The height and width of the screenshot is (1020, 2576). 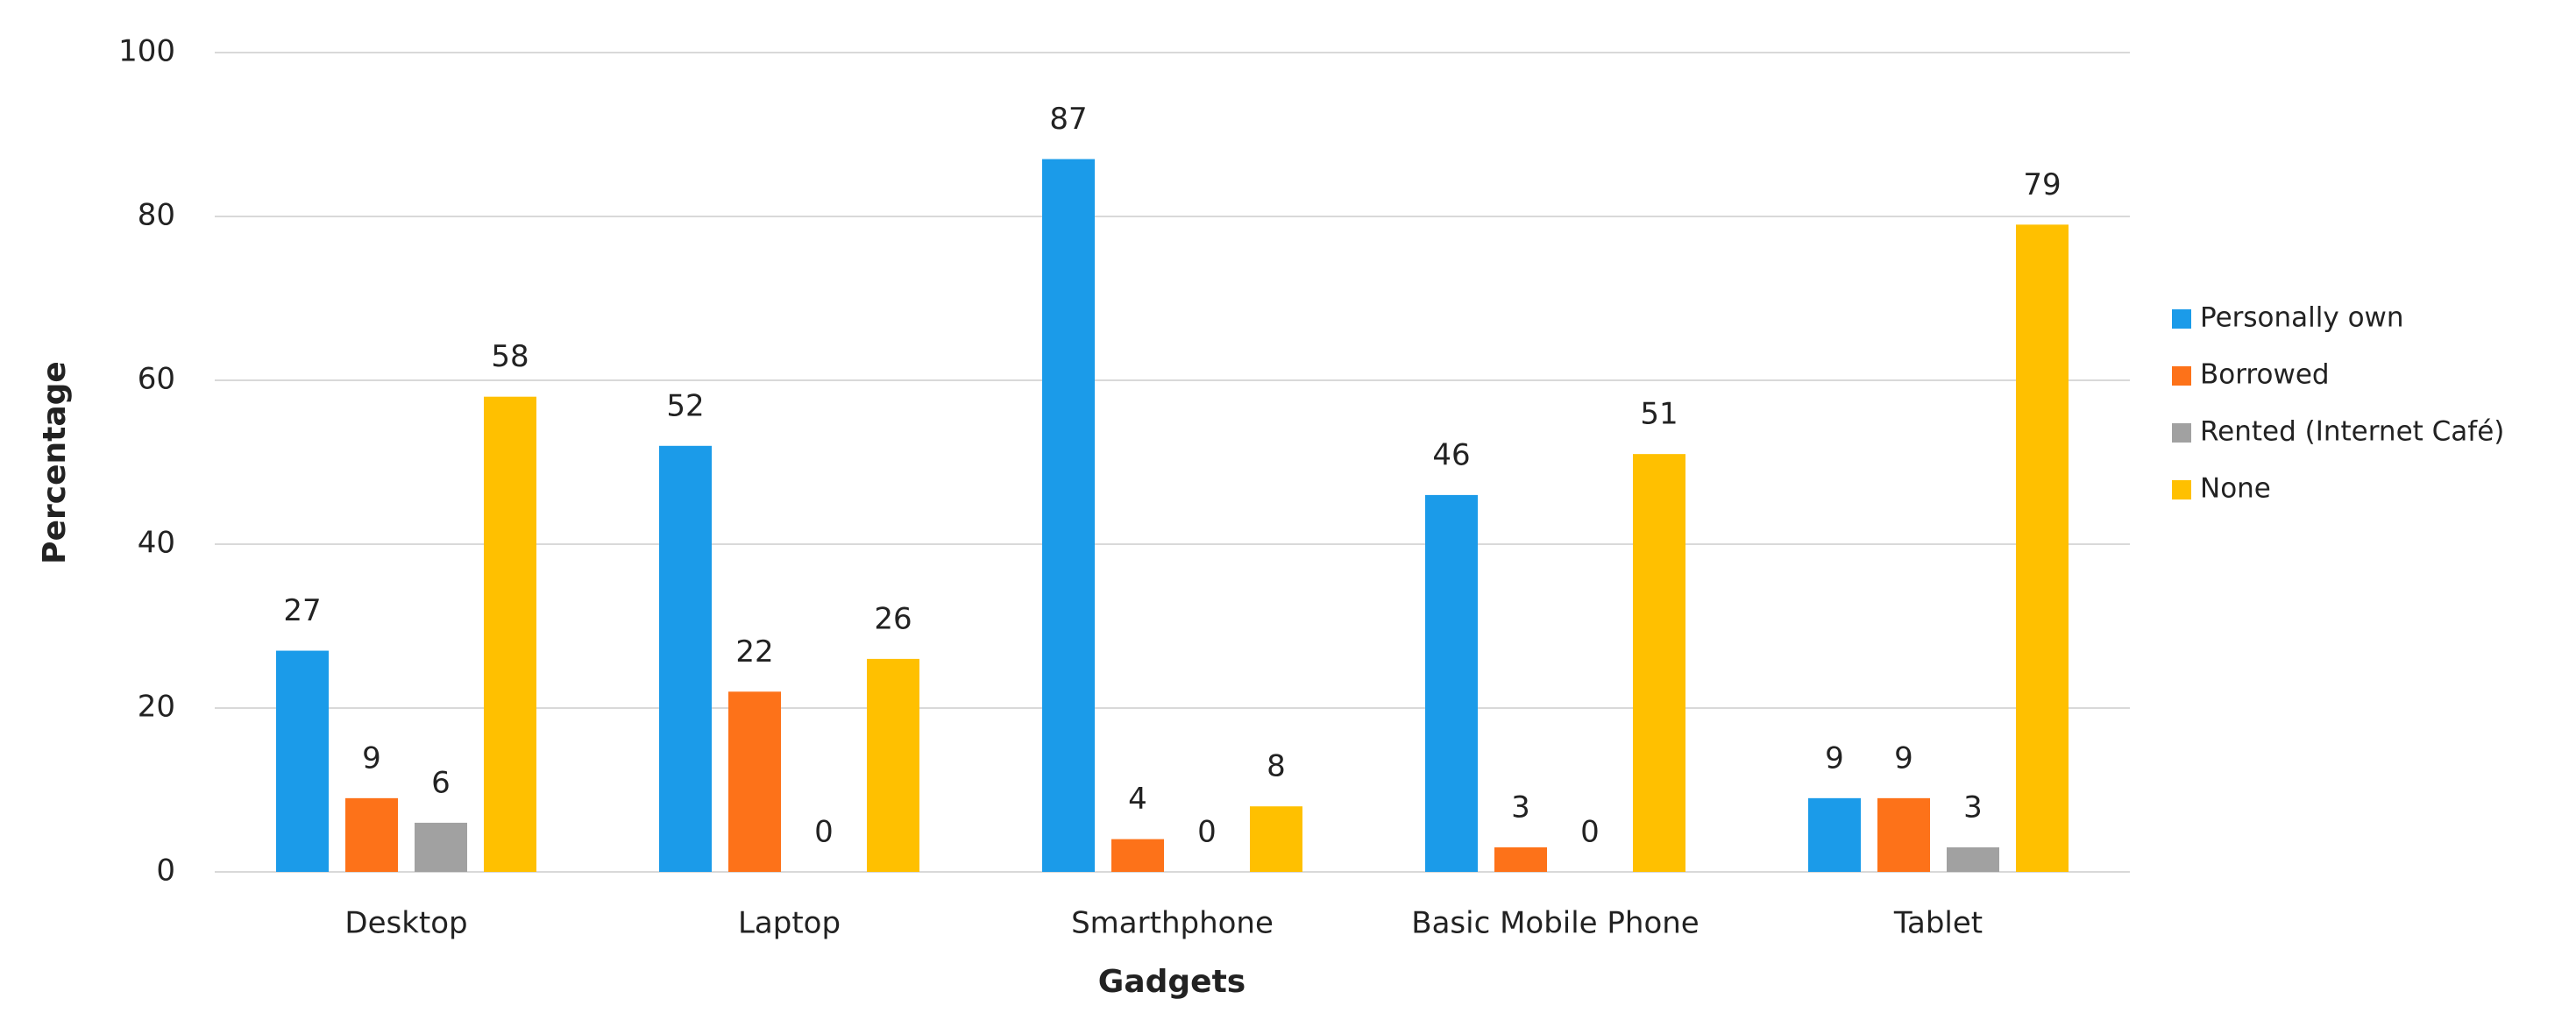 What do you see at coordinates (146, 51) in the screenshot?
I see `y-tick-label: 100` at bounding box center [146, 51].